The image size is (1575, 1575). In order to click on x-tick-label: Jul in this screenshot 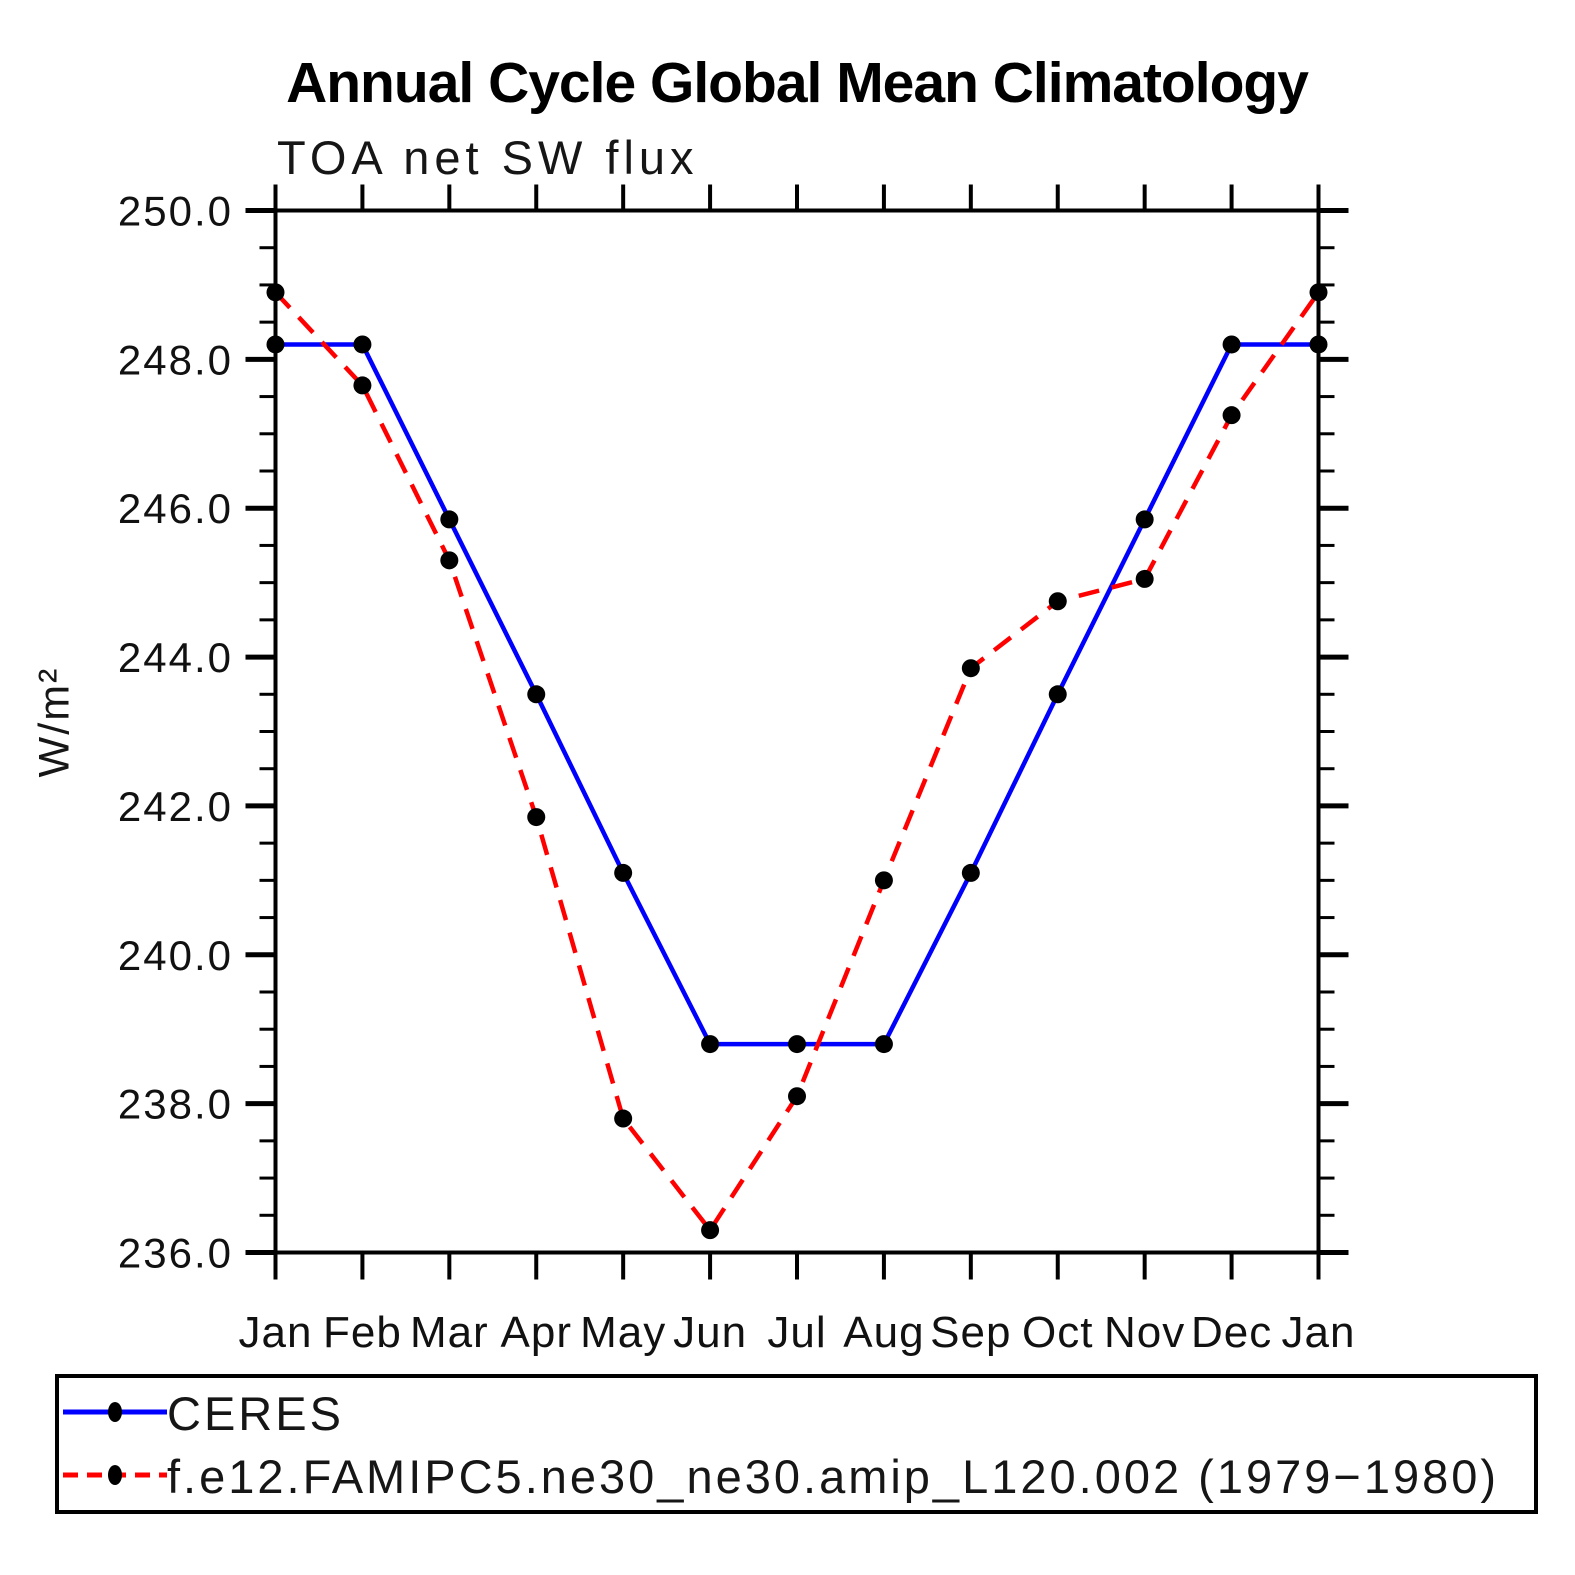, I will do `click(796, 1332)`.